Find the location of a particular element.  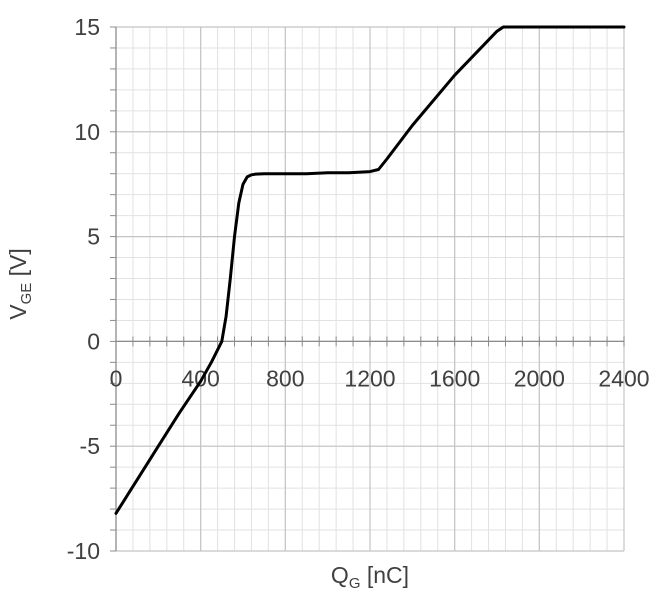

y-tick-label: 5 is located at coordinates (93, 237).